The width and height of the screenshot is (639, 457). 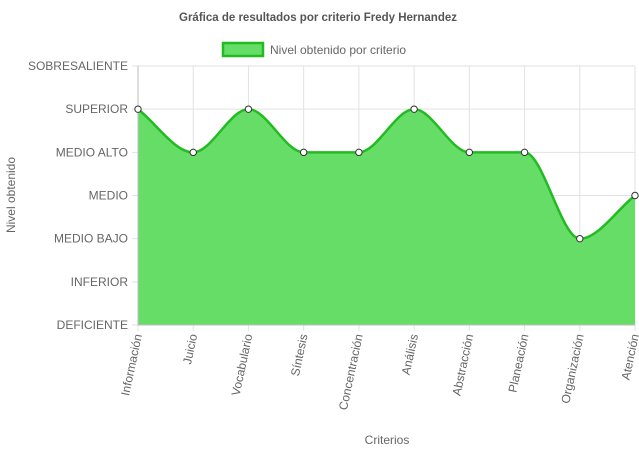 I want to click on y-axis-label: Nivel obtenido, so click(x=11, y=195).